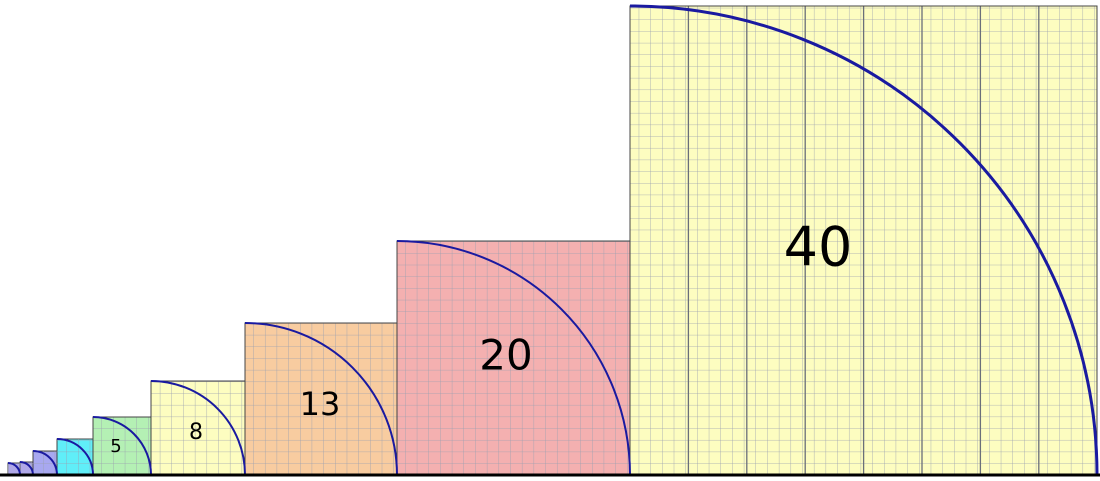 Image resolution: width=1100 pixels, height=481 pixels. Describe the element at coordinates (505, 355) in the screenshot. I see `square-label: 20` at that location.